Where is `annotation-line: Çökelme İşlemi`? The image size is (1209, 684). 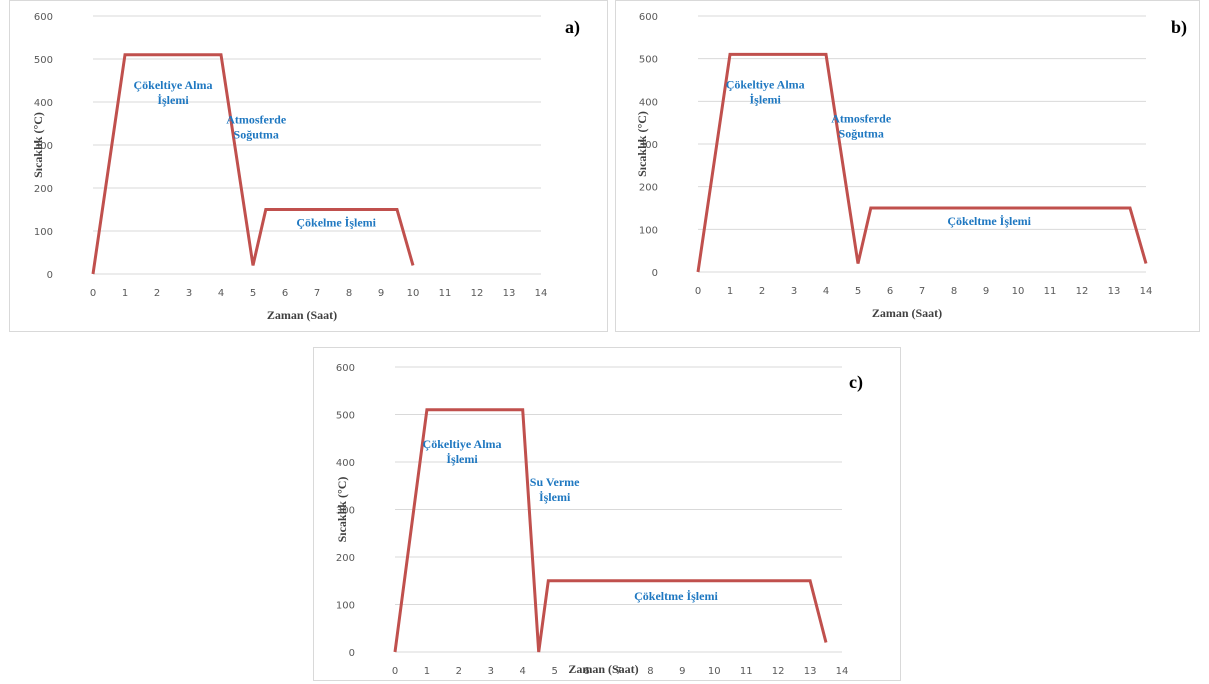 annotation-line: Çökelme İşlemi is located at coordinates (336, 223).